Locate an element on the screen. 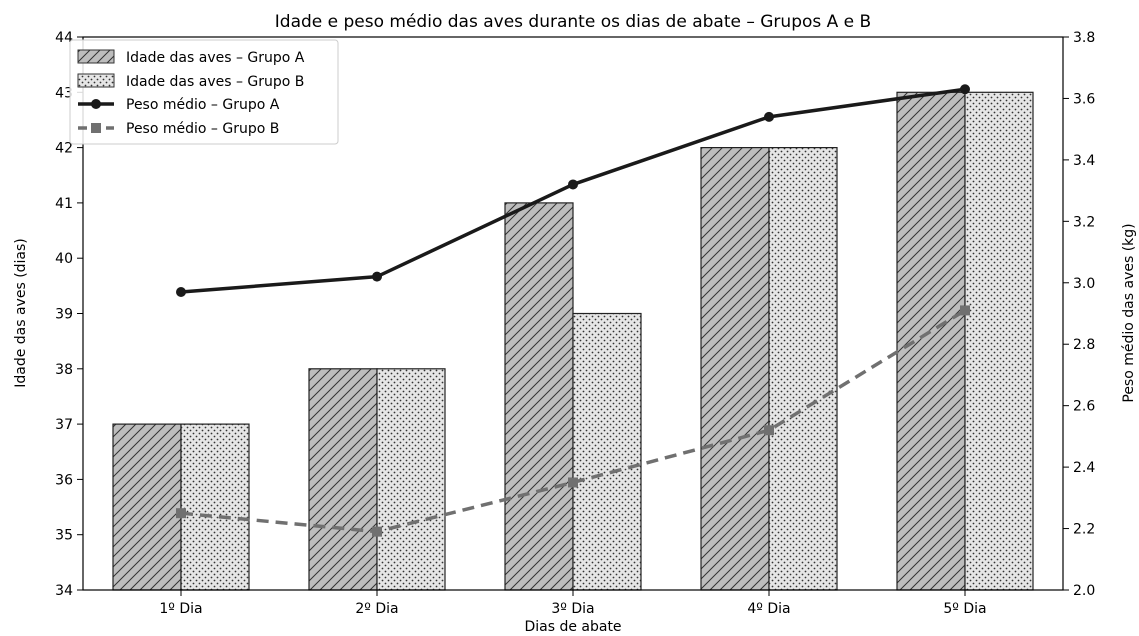 Image resolution: width=1139 pixels, height=636 pixels. y-tick-label-5: 39 is located at coordinates (64, 315).